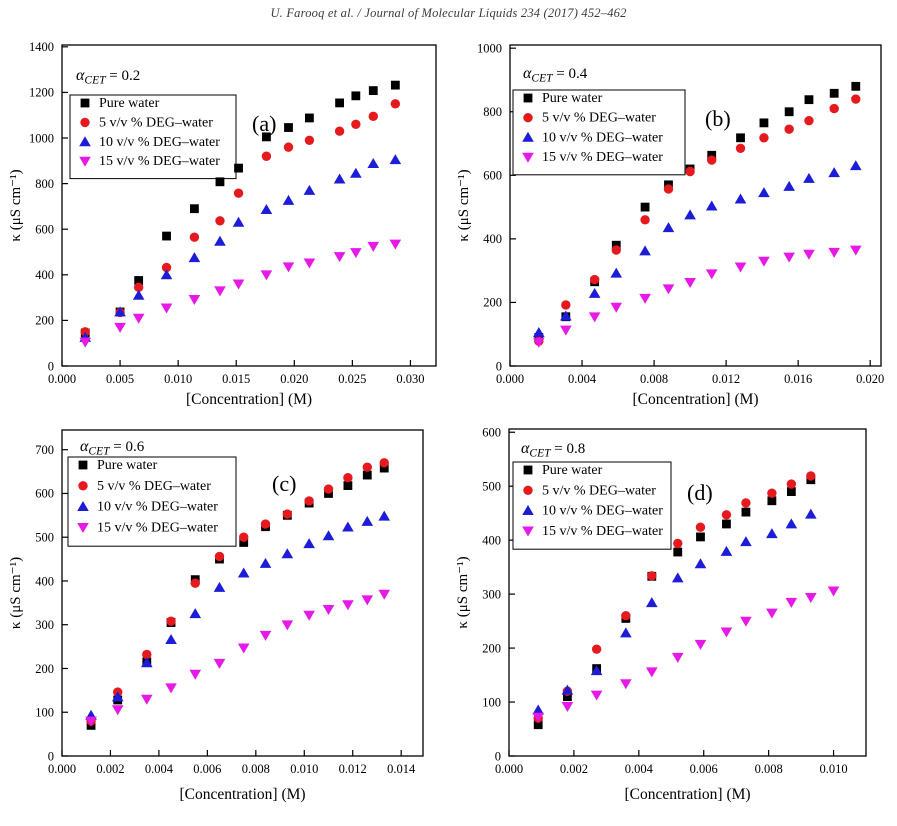 This screenshot has width=897, height=826. What do you see at coordinates (553, 450) in the screenshot?
I see `svg-text: αCET = 0.8` at bounding box center [553, 450].